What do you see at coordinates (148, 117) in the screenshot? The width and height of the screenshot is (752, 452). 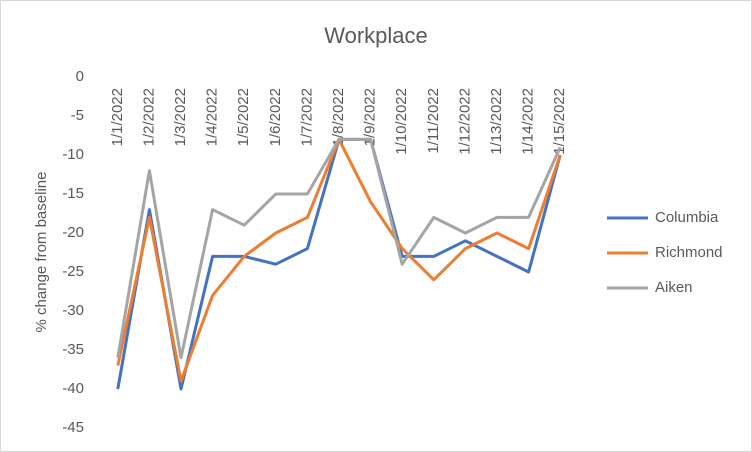 I see `x-tick-label: 1/2/2022` at bounding box center [148, 117].